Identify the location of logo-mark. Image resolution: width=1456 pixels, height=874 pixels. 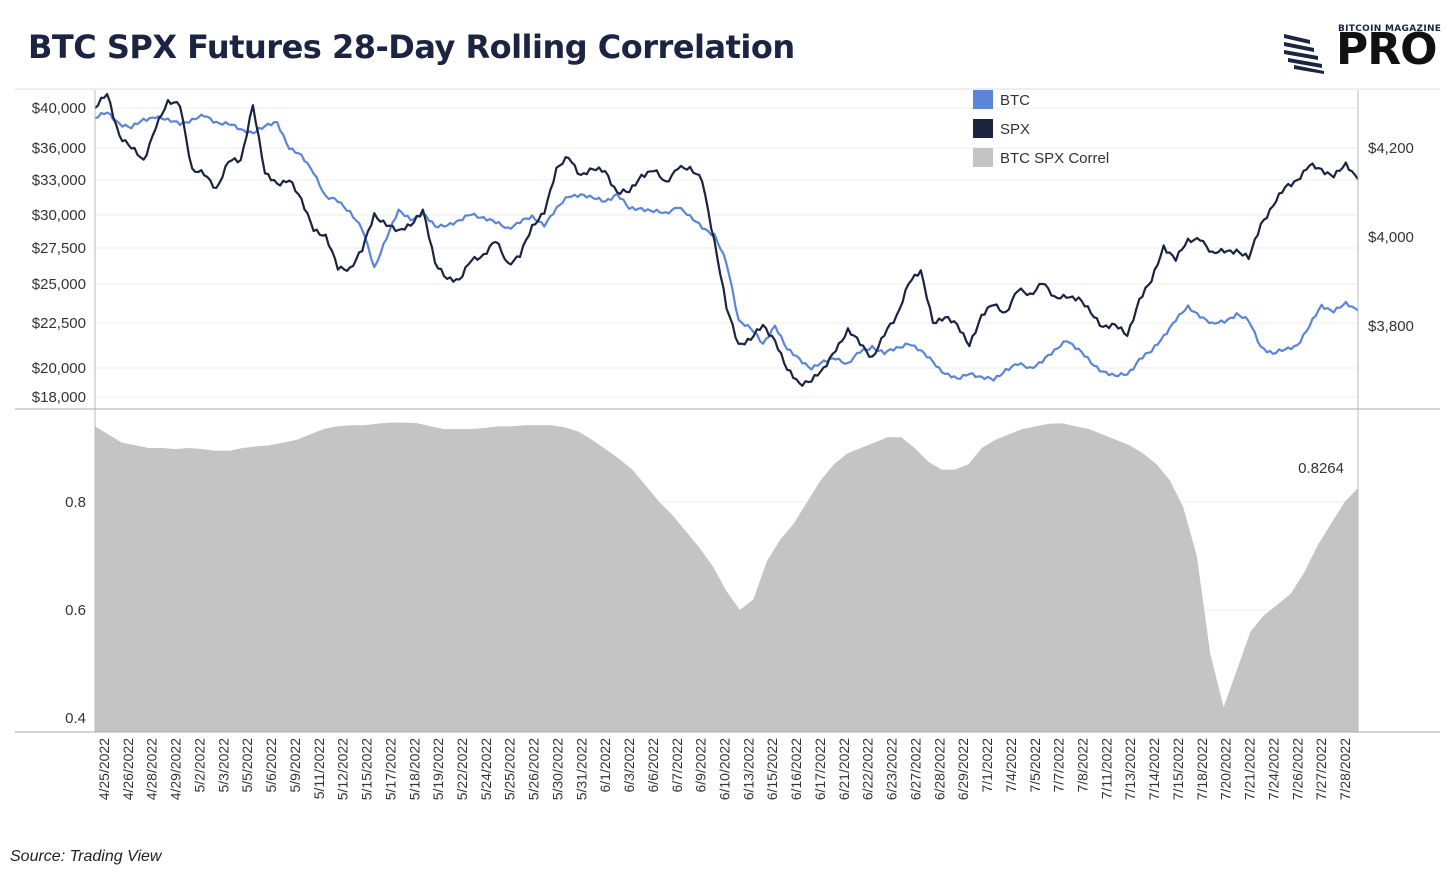
(1304, 54).